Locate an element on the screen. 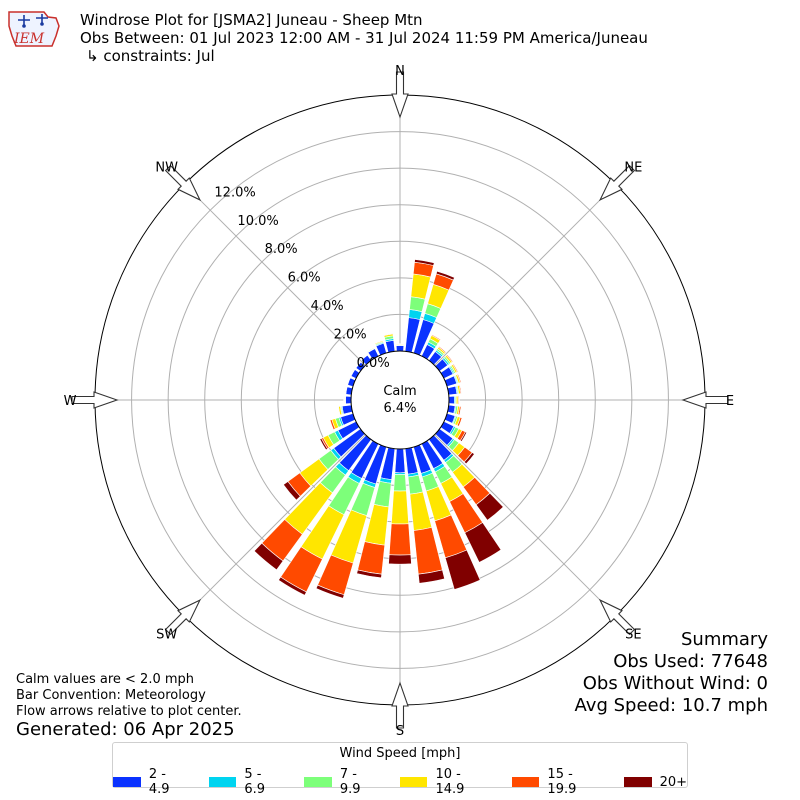  bar-segment-dir230-bin5 is located at coordinates (292, 491).